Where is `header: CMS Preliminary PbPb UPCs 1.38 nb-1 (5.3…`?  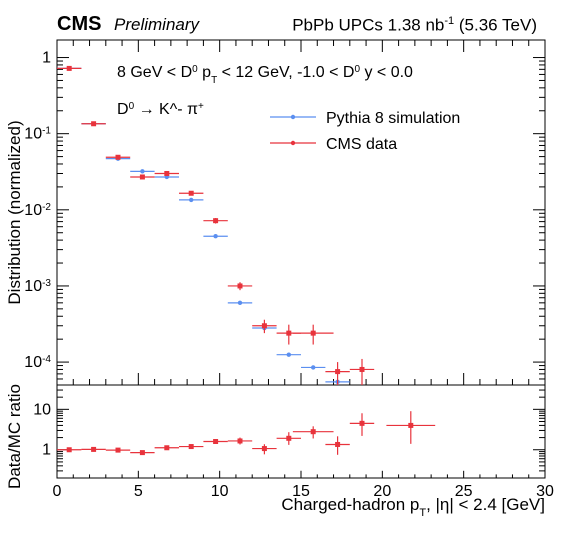 header: CMS Preliminary PbPb UPCs 1.38 nb-1 (5.3… is located at coordinates (297, 25).